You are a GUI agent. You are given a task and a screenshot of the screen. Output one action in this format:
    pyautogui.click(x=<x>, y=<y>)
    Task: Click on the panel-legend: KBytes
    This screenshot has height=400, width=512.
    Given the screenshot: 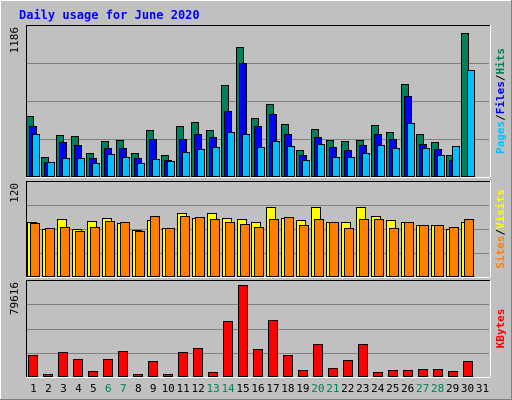 What is the action you would take?
    pyautogui.click(x=500, y=329)
    